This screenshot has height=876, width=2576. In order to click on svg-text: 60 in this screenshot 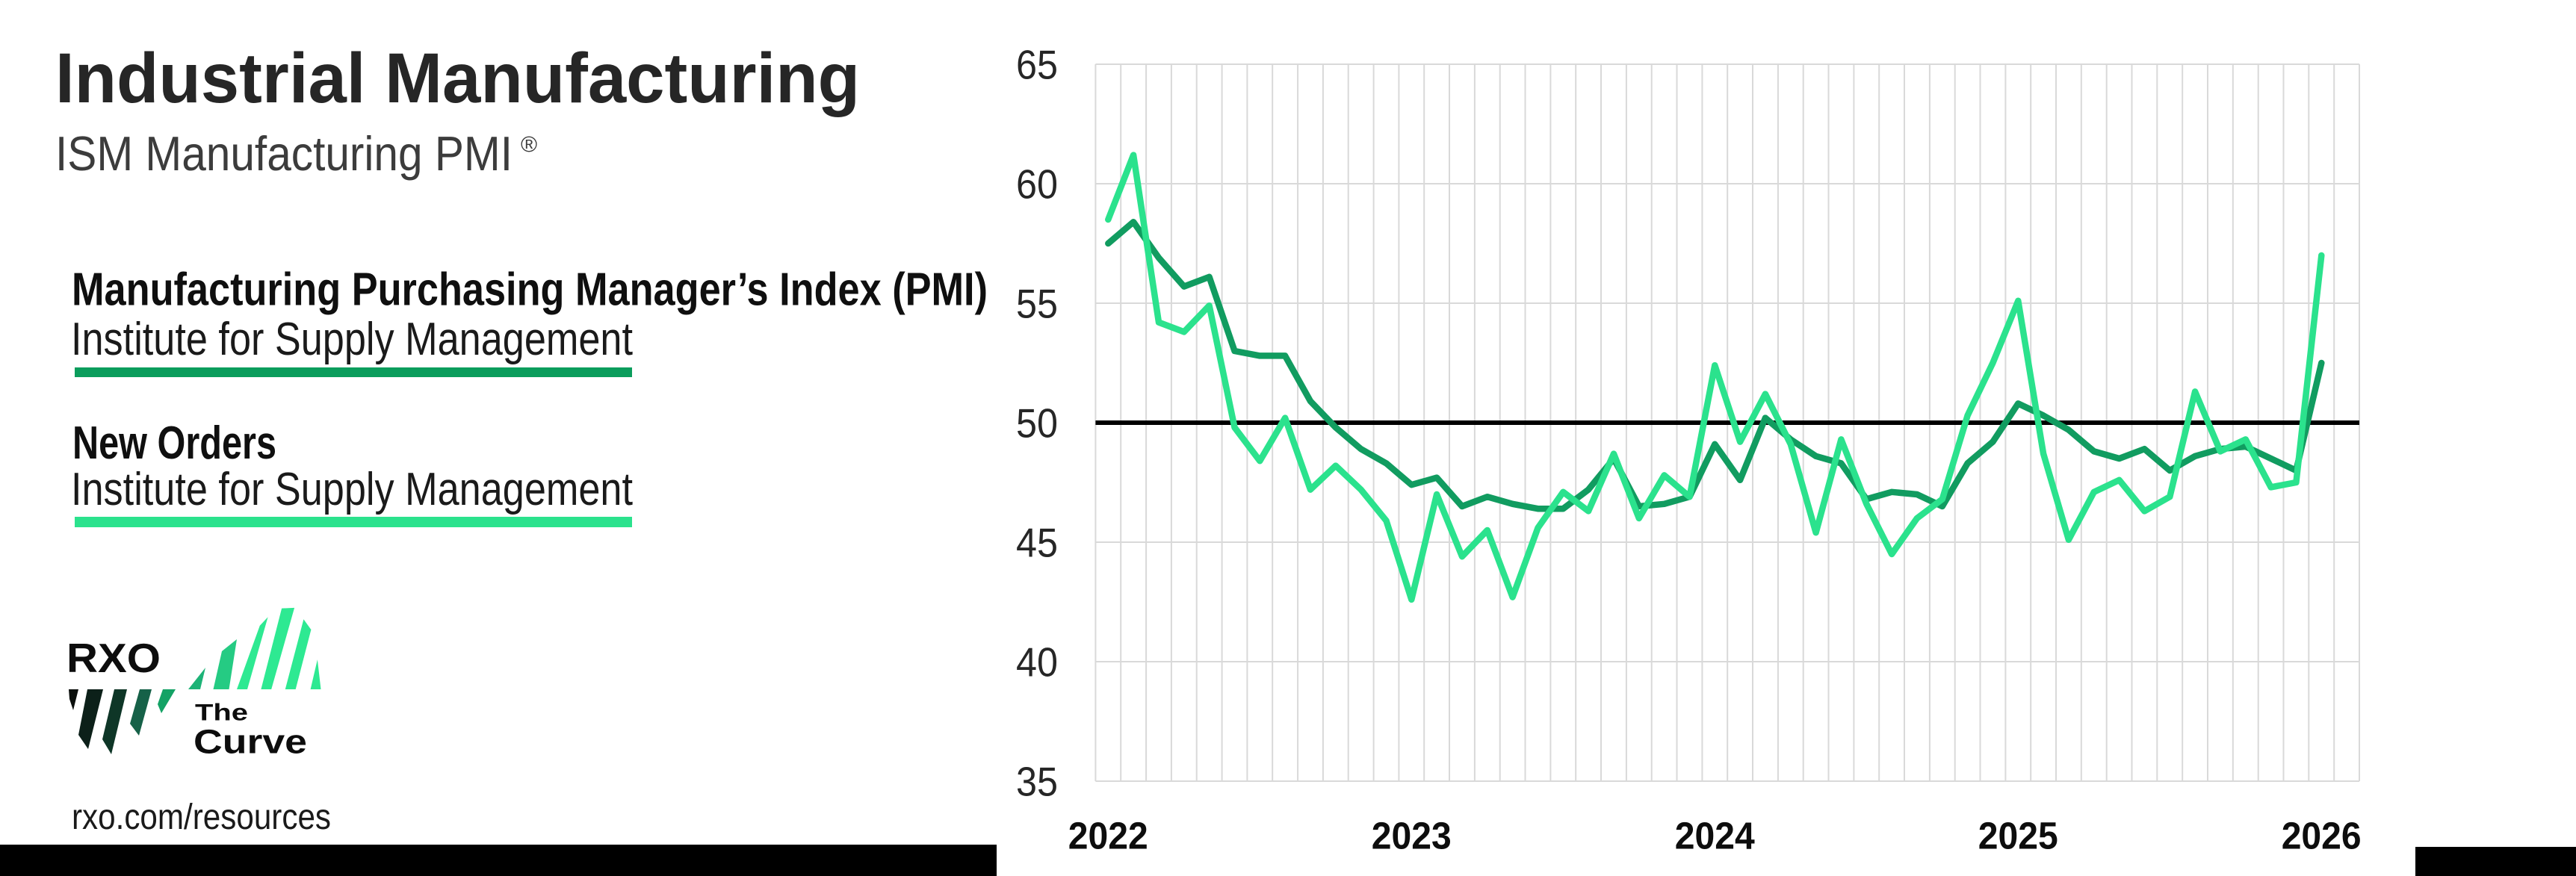, I will do `click(1037, 184)`.